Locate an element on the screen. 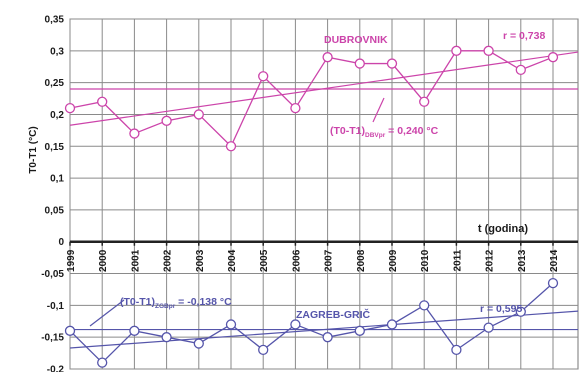  y-tick-label: -0,05 is located at coordinates (52, 274).